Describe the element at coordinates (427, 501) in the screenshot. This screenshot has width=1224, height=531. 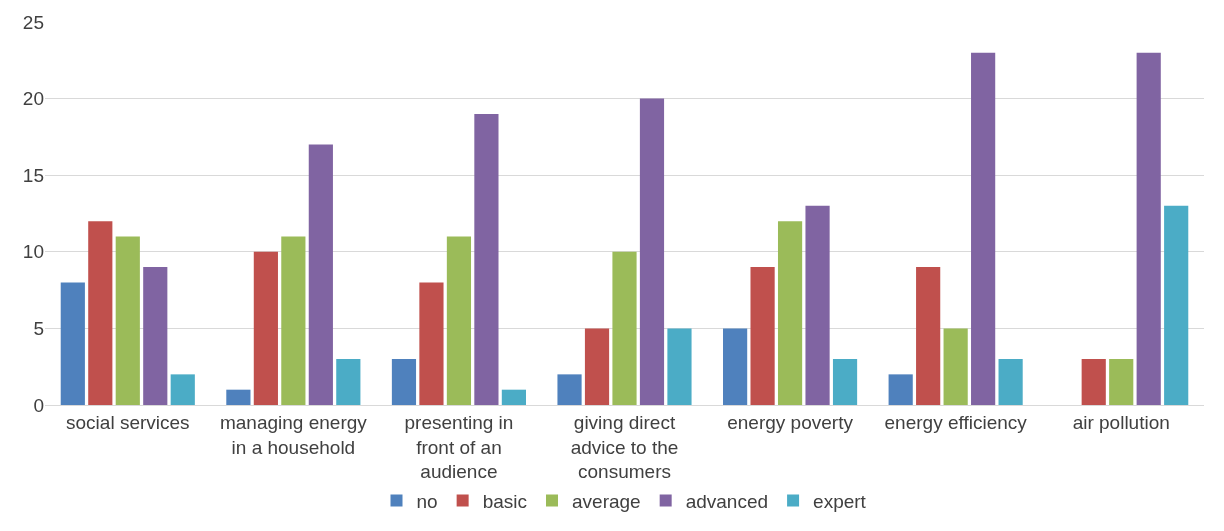
I see `legend-label: no` at that location.